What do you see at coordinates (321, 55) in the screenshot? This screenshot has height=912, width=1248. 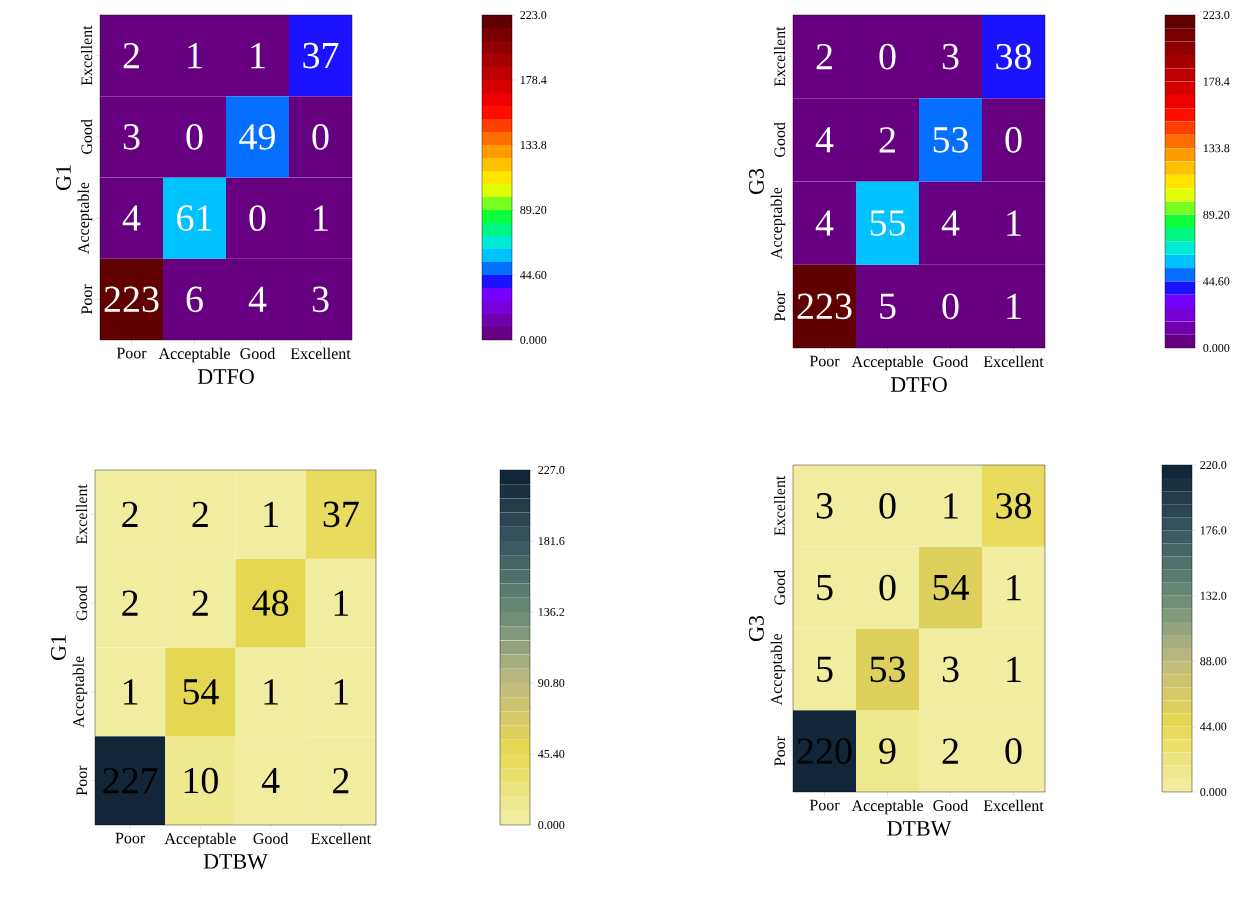 I see `data-label: 37` at bounding box center [321, 55].